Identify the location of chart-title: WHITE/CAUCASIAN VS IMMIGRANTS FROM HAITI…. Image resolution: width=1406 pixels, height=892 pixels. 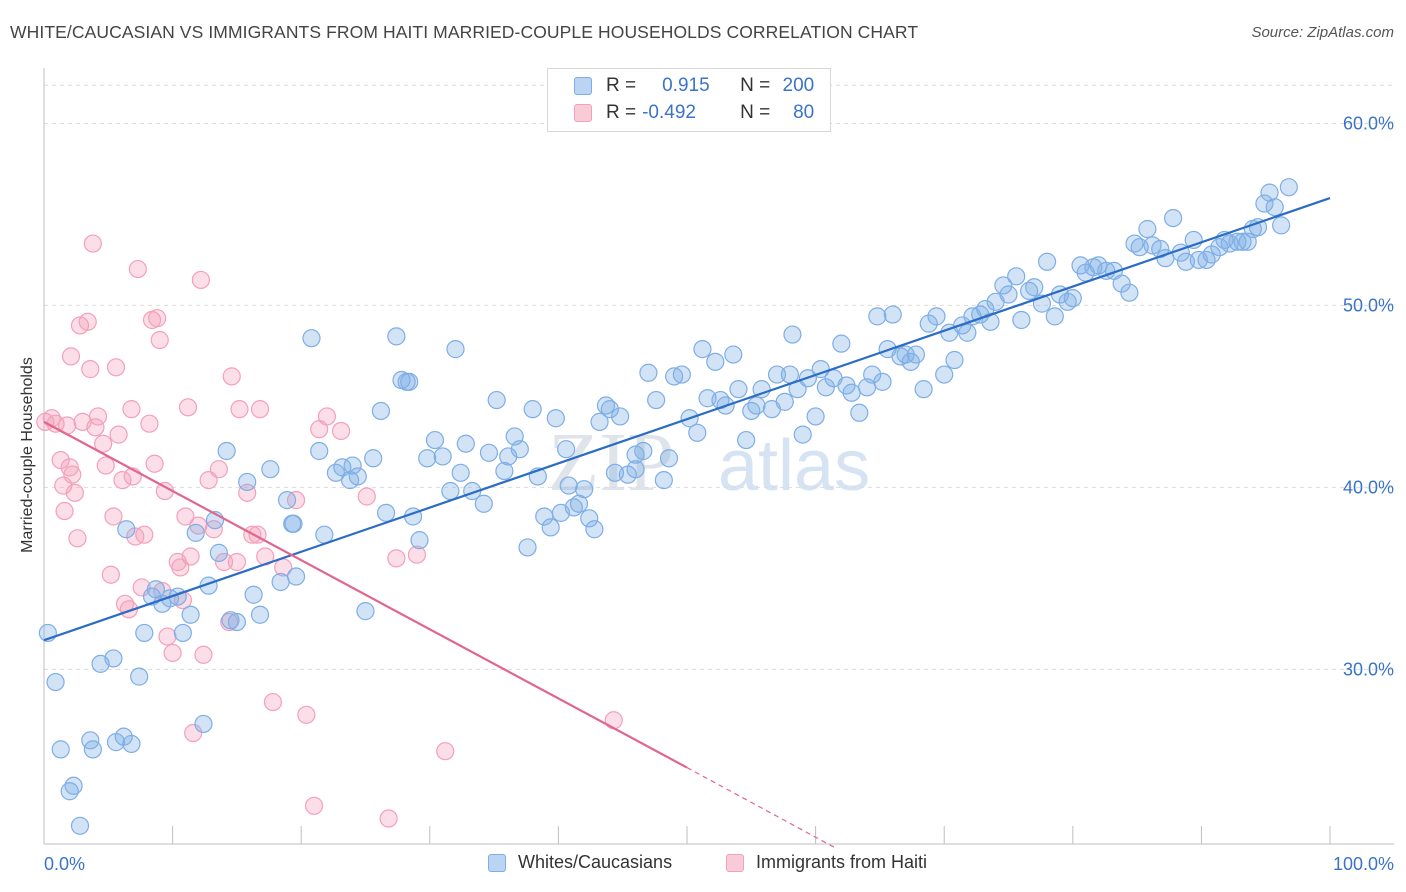
(464, 32).